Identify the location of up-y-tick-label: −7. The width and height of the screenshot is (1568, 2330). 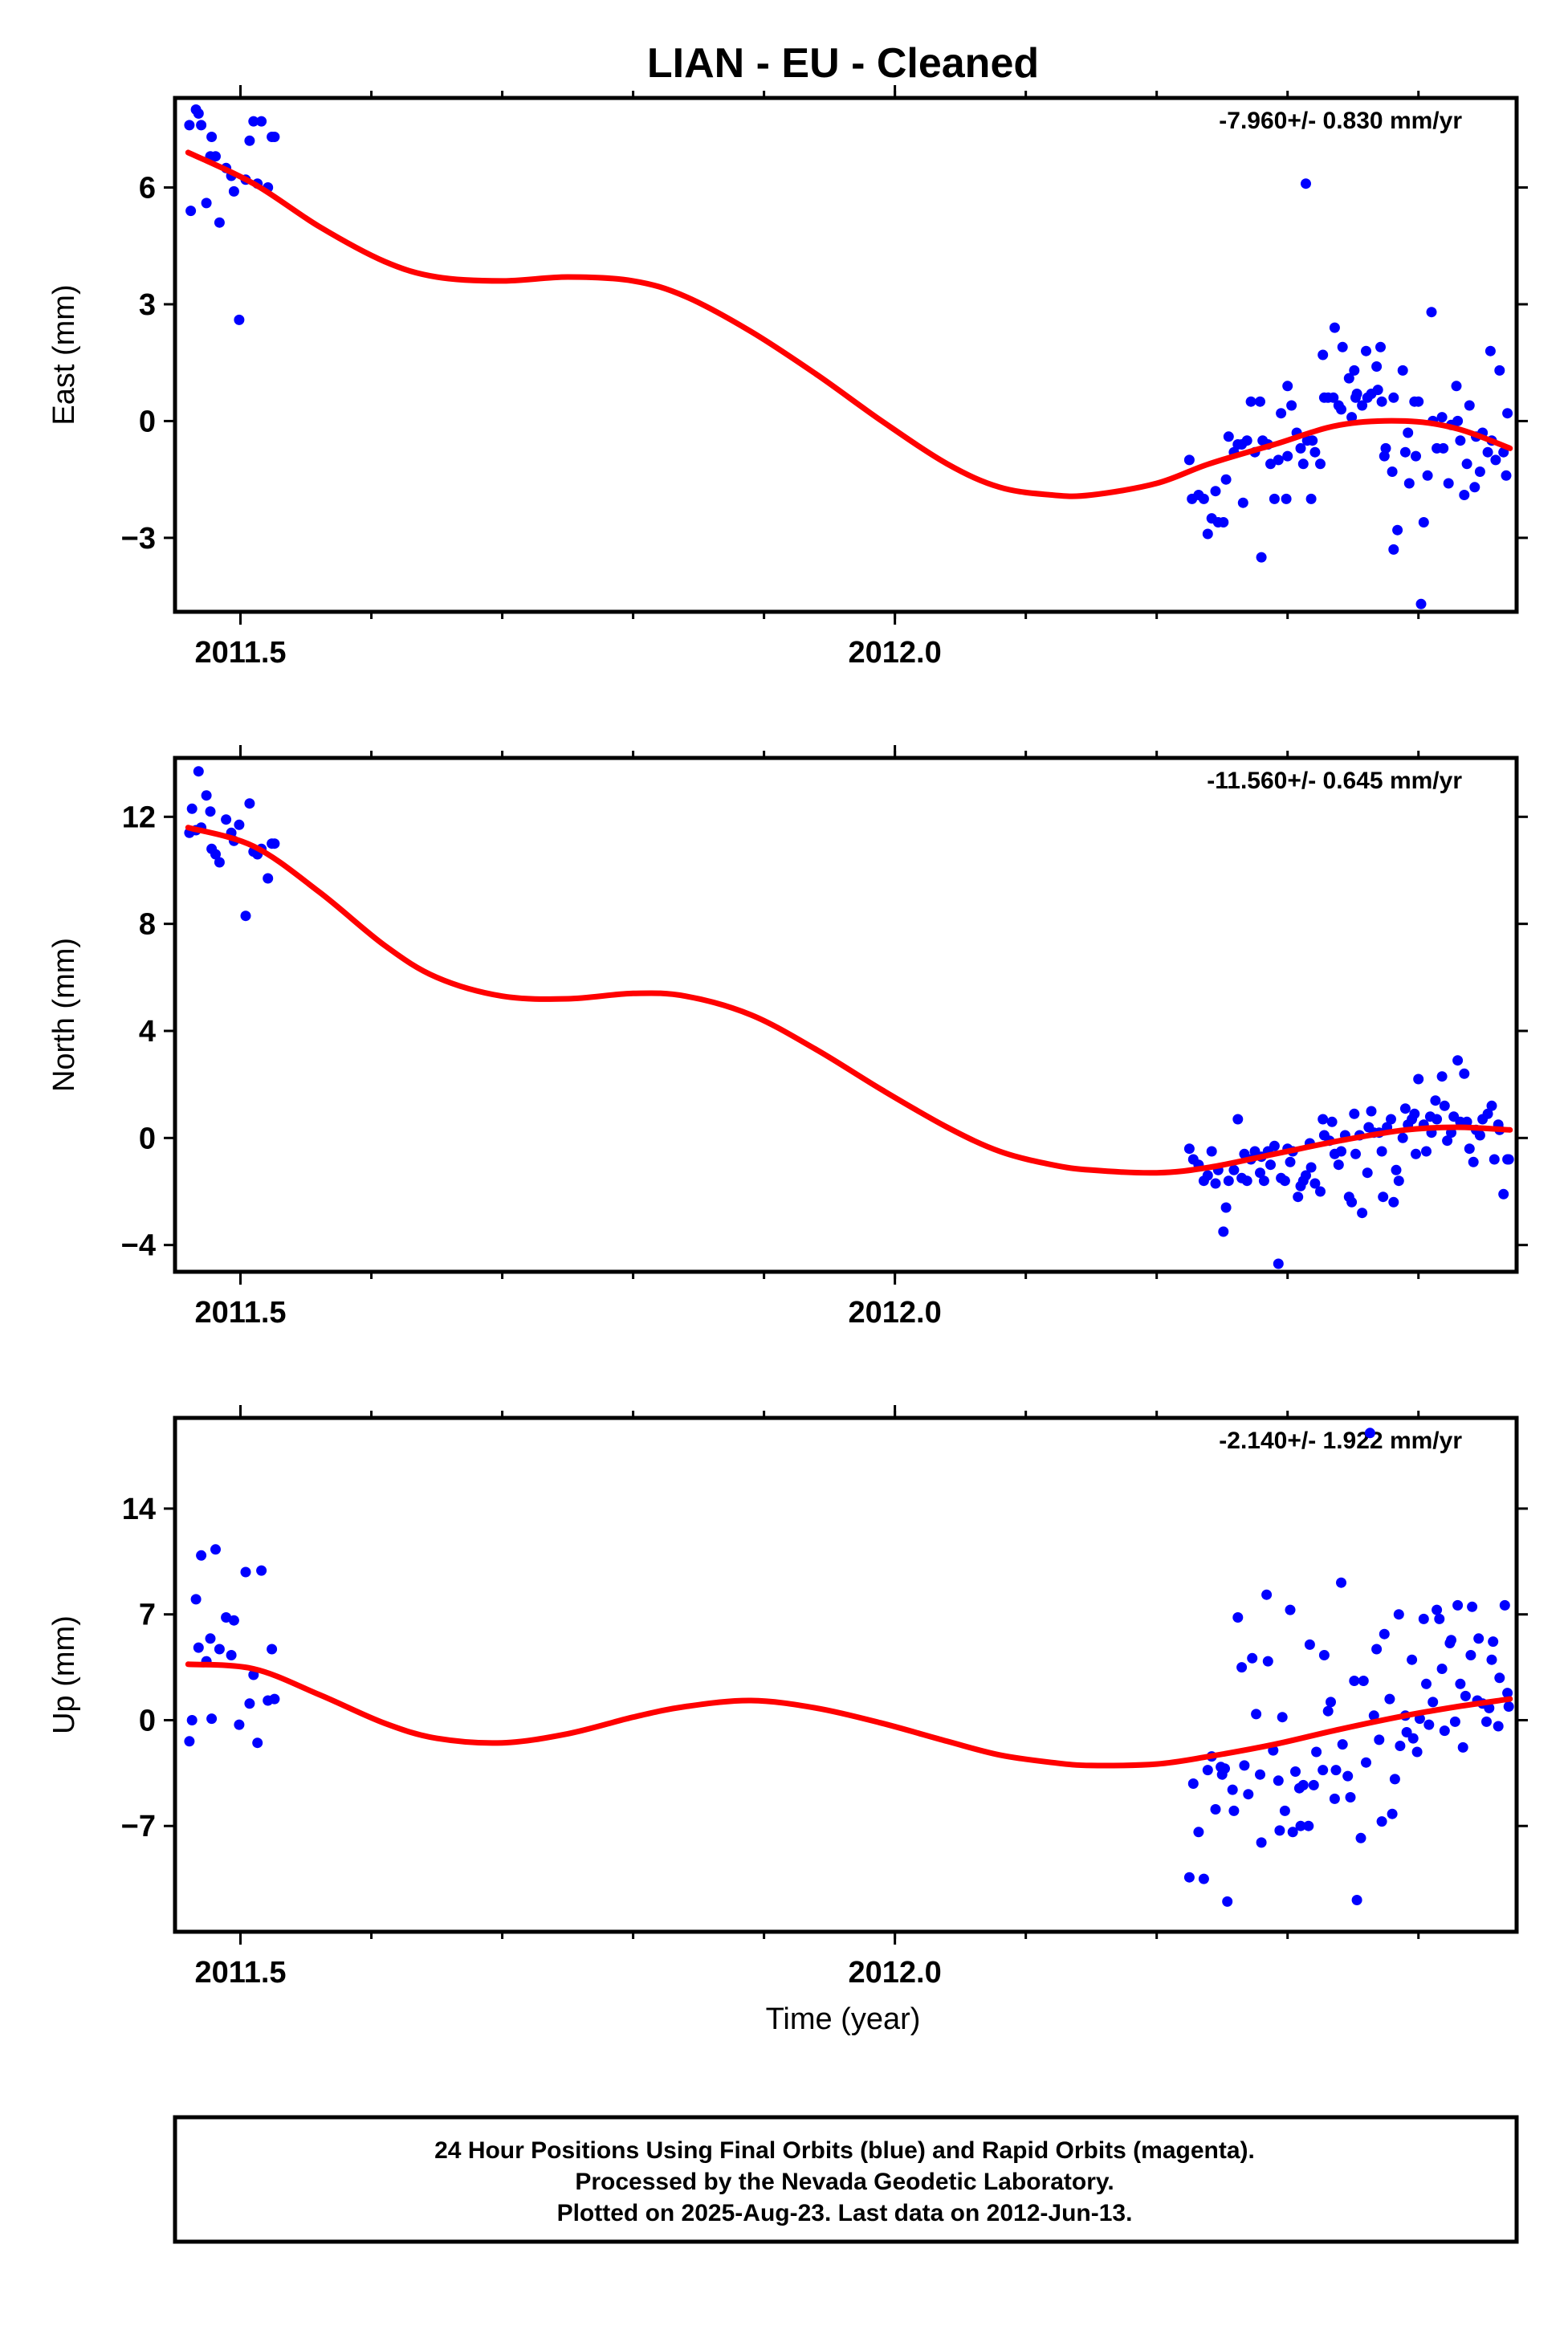
(138, 1826).